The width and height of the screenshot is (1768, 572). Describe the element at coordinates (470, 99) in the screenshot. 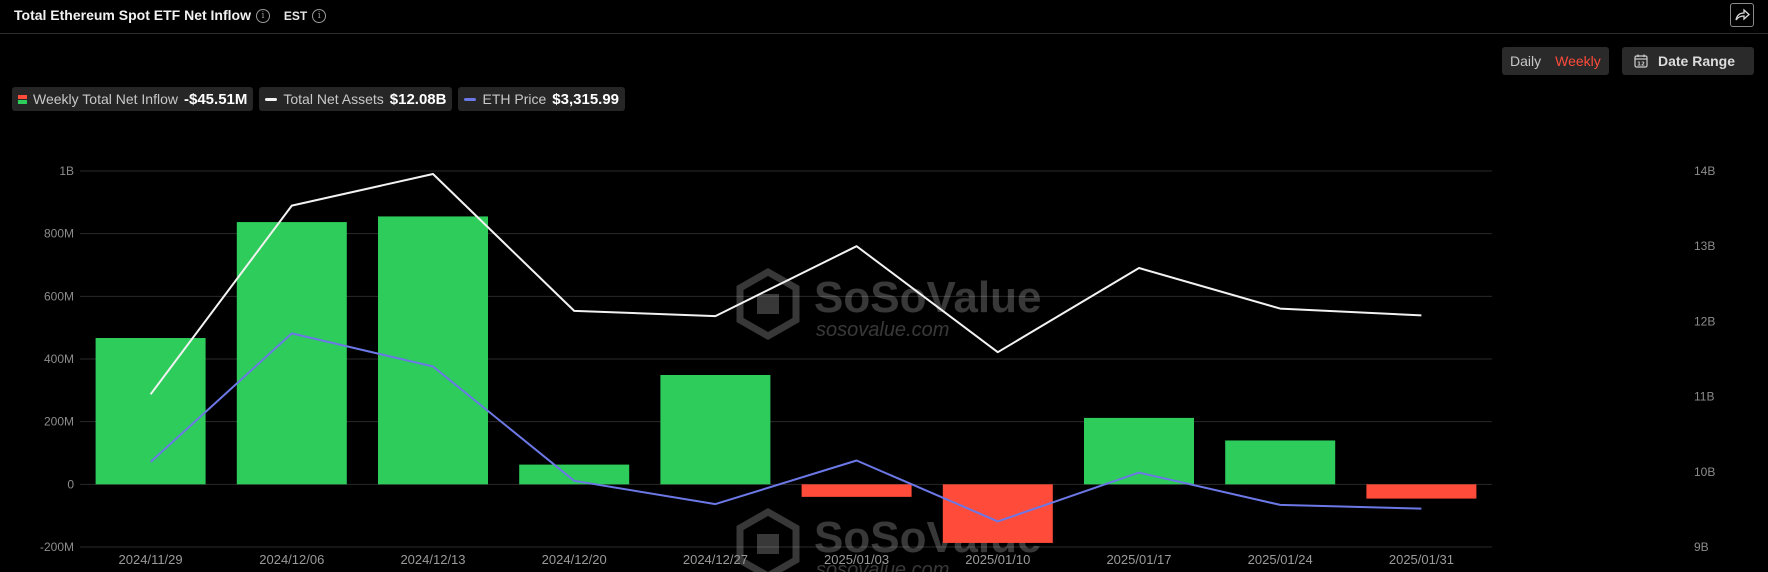

I see `price-swatch` at that location.